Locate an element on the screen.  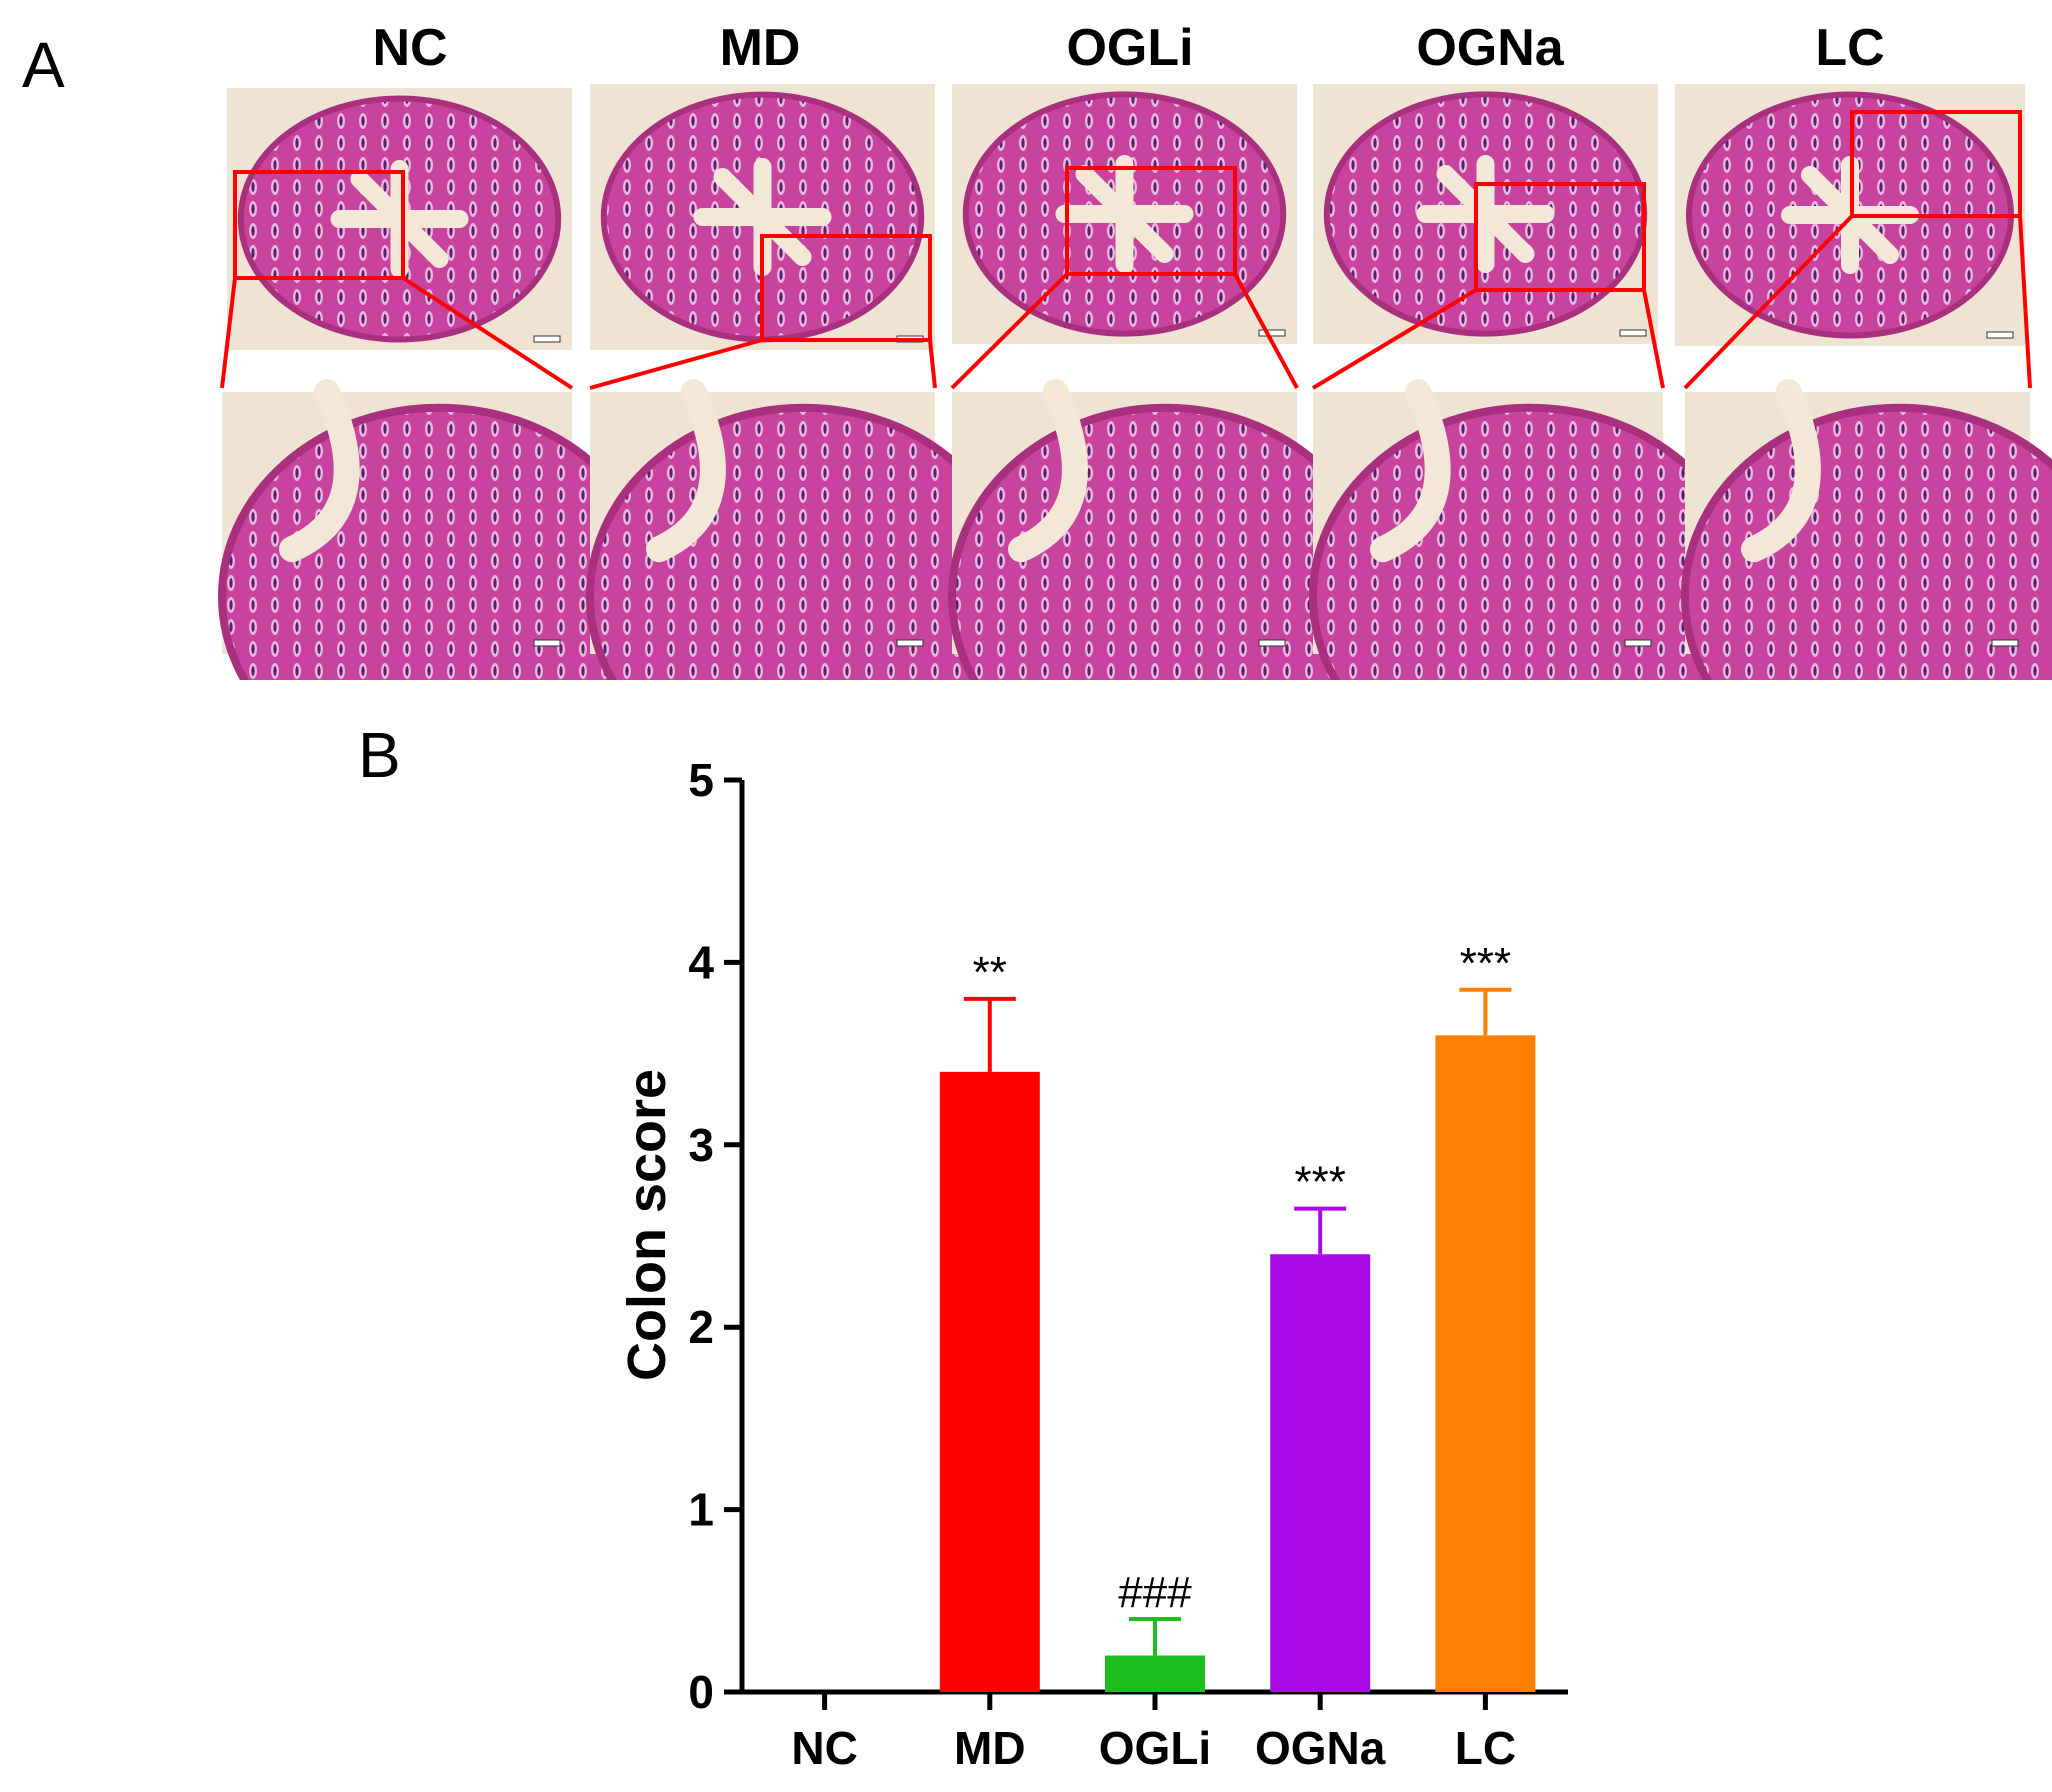
zoom-image-nc is located at coordinates (439, 529).